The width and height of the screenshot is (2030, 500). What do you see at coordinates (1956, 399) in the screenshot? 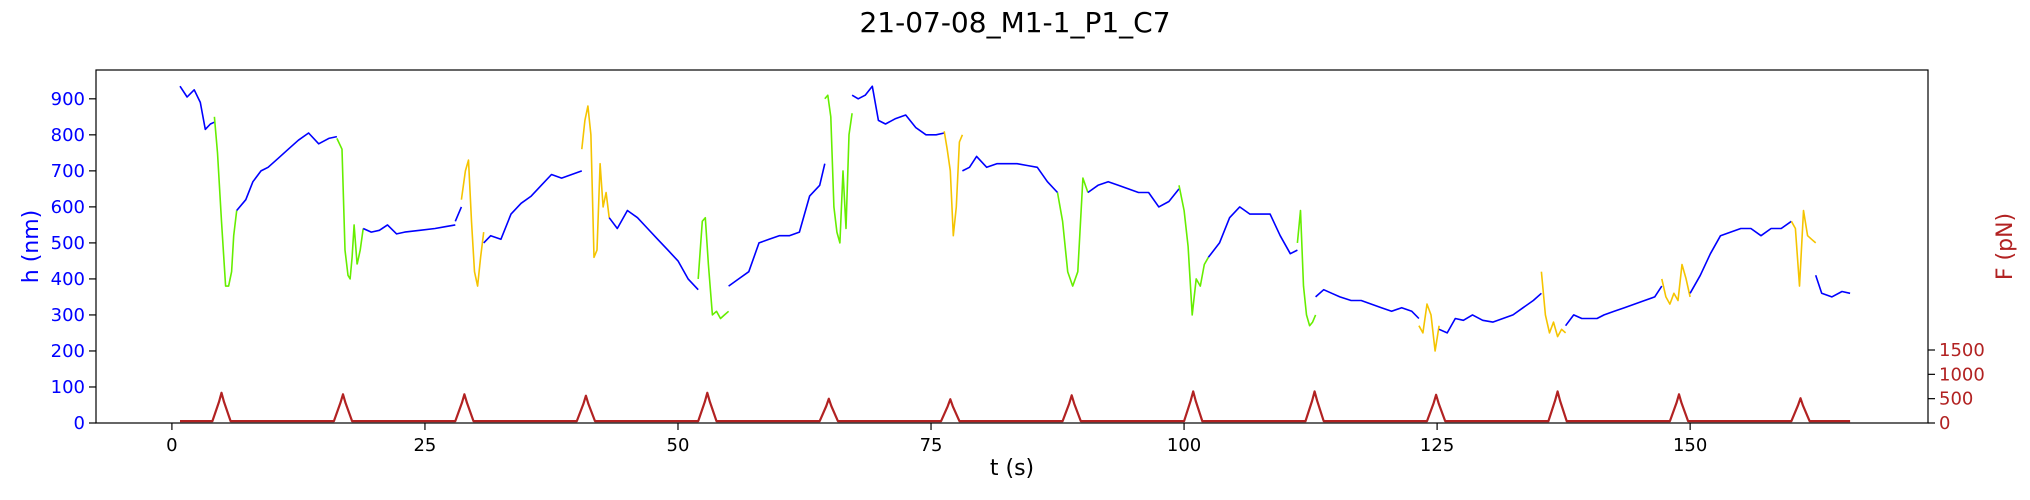
I see `y-tick-label-right: 500` at bounding box center [1956, 399].